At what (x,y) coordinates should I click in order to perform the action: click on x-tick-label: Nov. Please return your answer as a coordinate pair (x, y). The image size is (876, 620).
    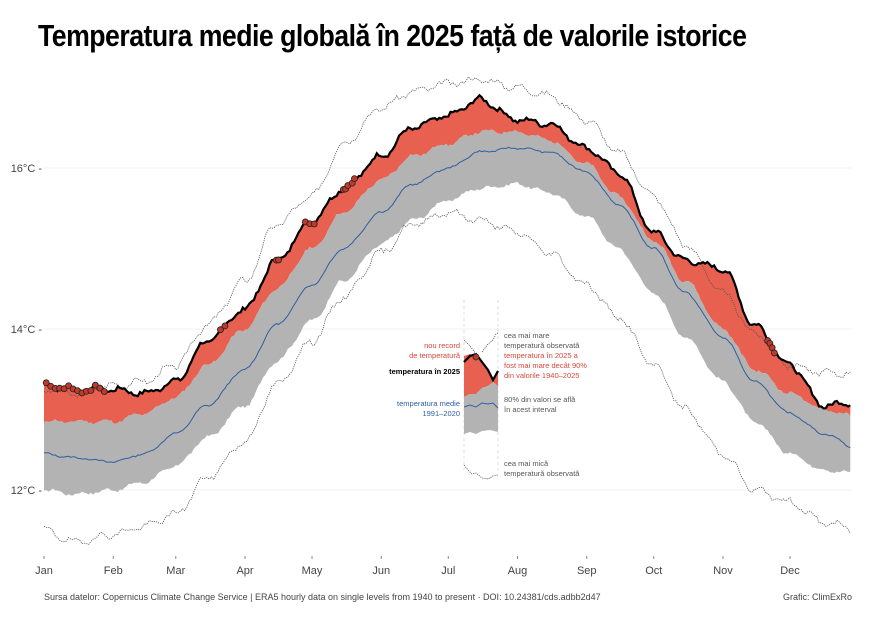
    Looking at the image, I should click on (723, 571).